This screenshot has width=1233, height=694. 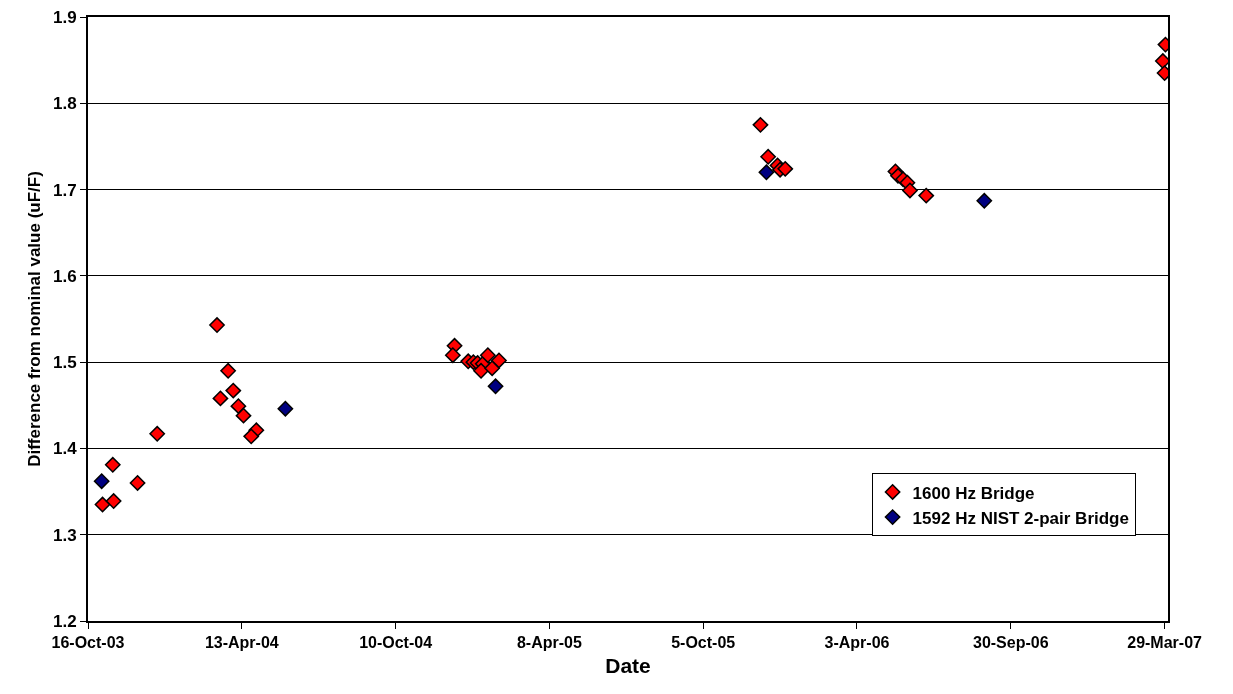 What do you see at coordinates (1010, 643) in the screenshot?
I see `x-tick-label: 30-Sep-06` at bounding box center [1010, 643].